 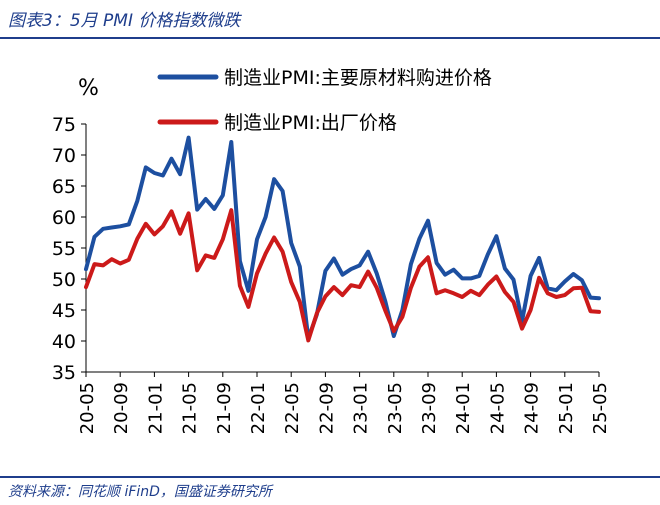 I want to click on x-tick-label: 24-05, so click(x=497, y=408).